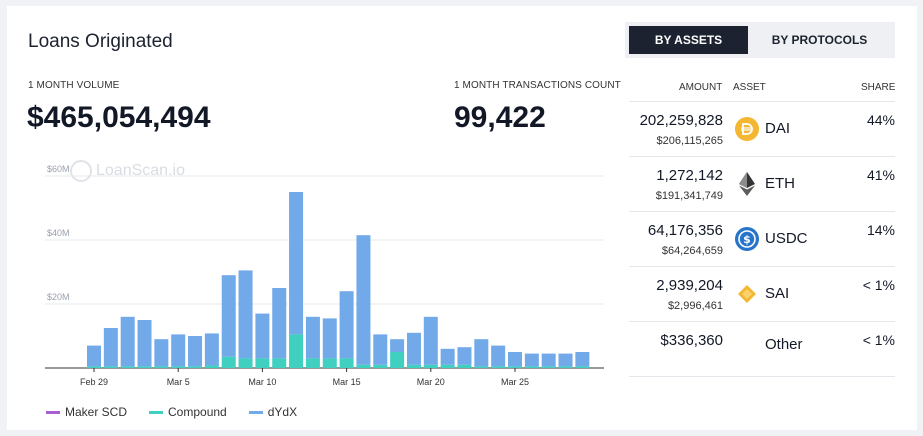 Image resolution: width=923 pixels, height=436 pixels. What do you see at coordinates (94, 382) in the screenshot?
I see `x-tick-label: Feb 29` at bounding box center [94, 382].